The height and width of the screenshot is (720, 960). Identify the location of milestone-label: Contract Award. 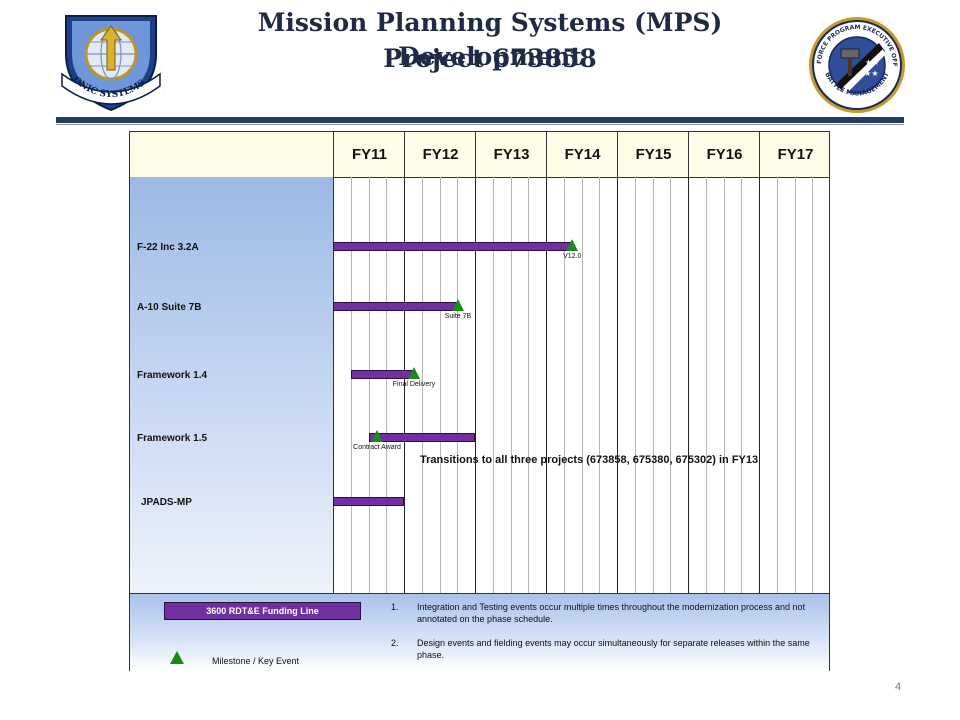
(377, 447).